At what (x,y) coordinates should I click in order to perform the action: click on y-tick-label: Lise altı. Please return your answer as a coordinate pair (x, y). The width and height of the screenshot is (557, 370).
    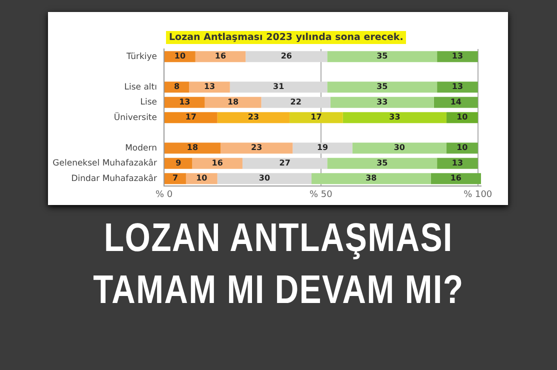
    Looking at the image, I should click on (140, 87).